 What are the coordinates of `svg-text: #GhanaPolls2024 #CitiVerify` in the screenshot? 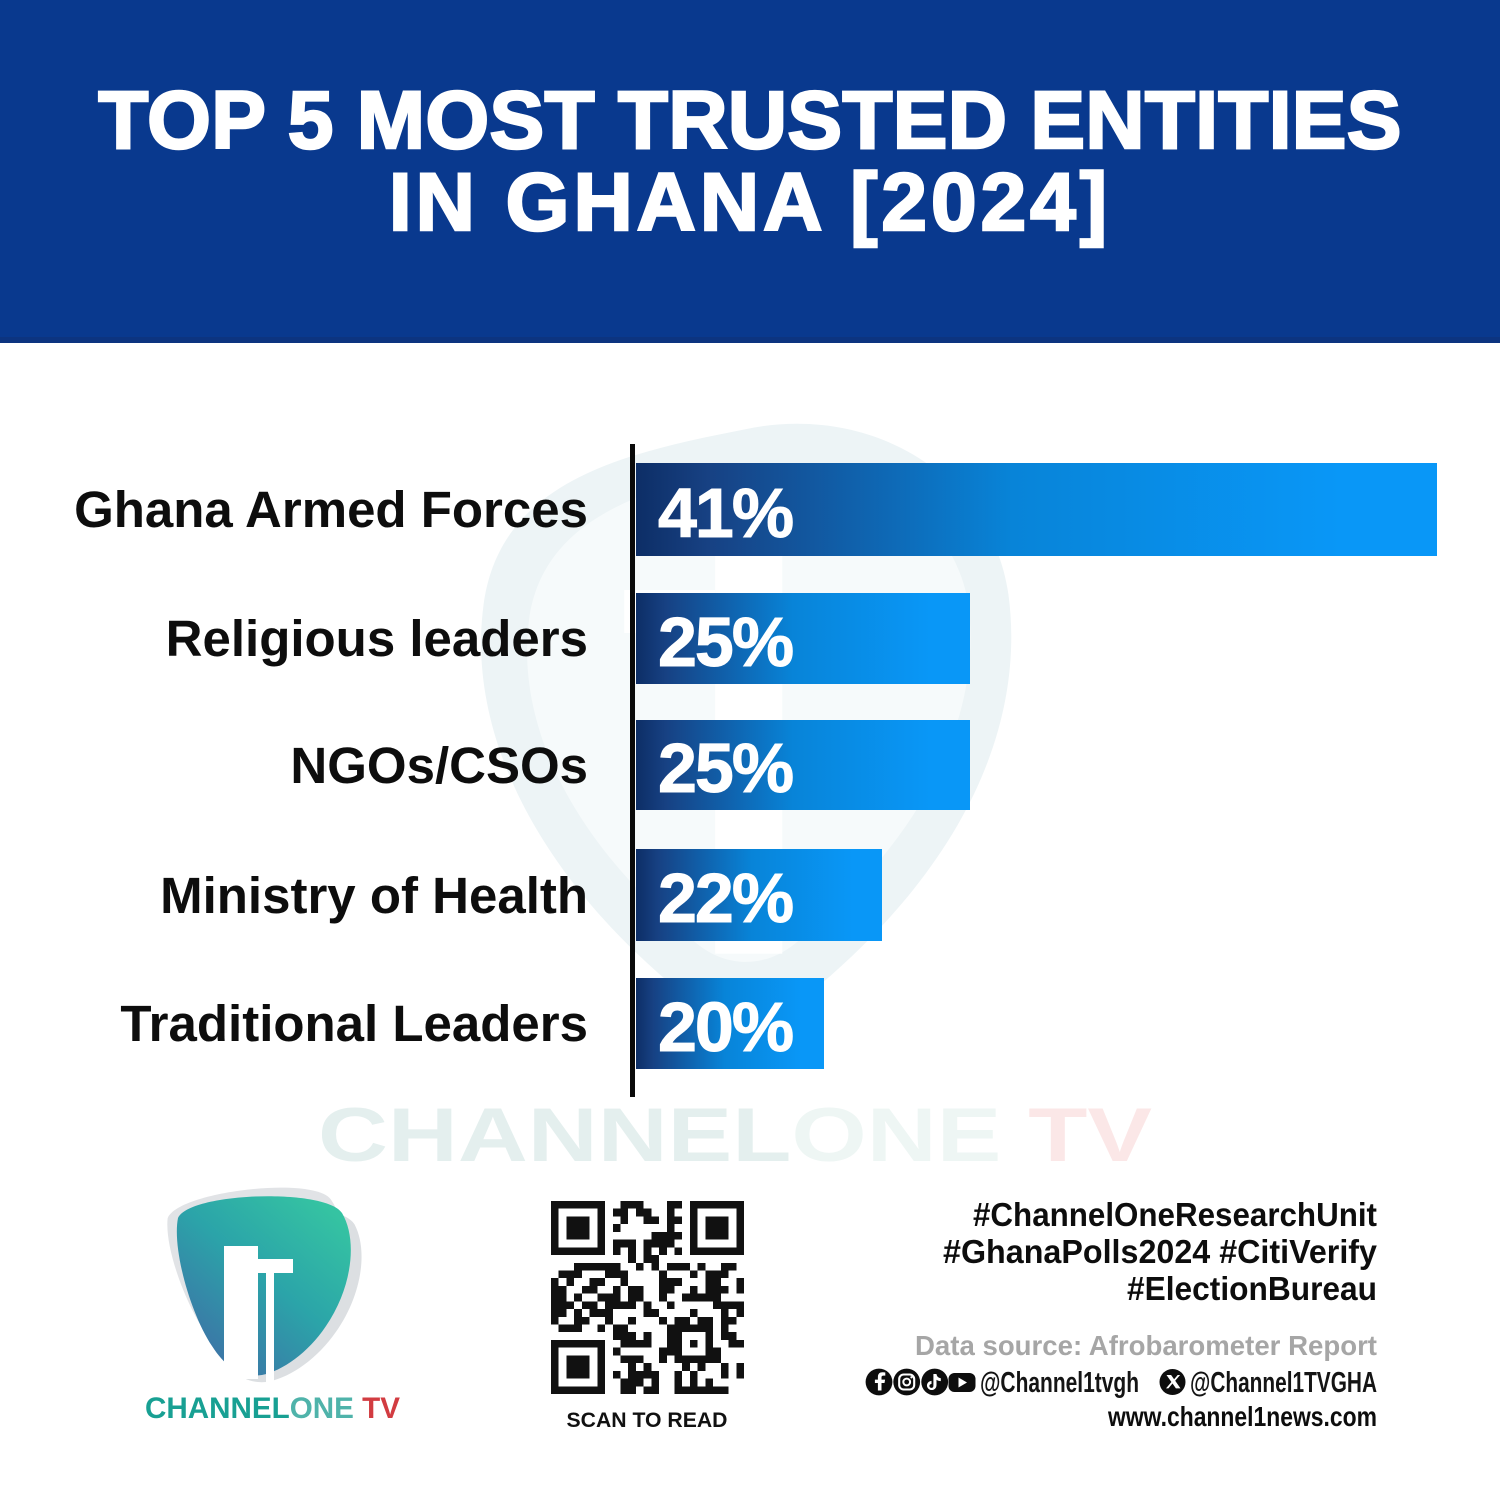 It's located at (1160, 1251).